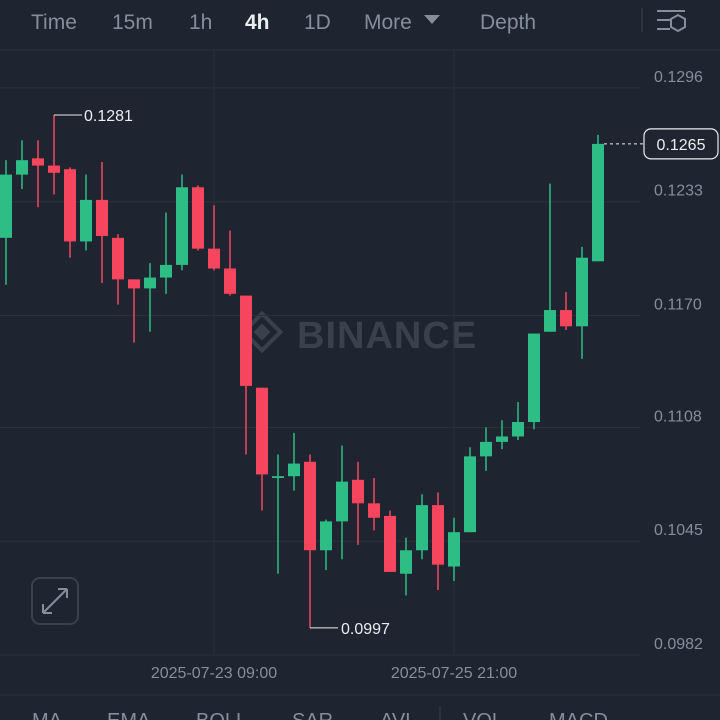  Describe the element at coordinates (262, 332) in the screenshot. I see `watermark-logo` at that location.